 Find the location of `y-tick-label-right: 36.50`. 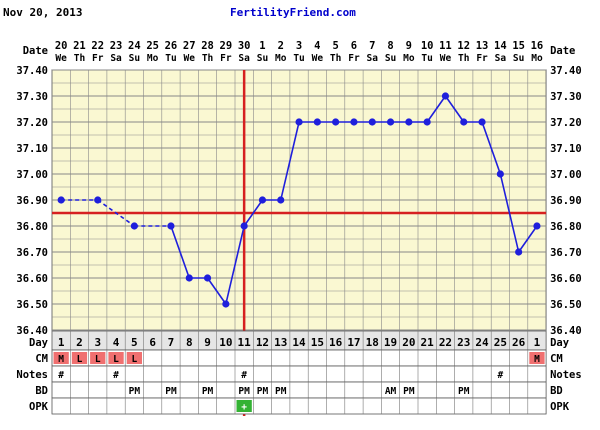

y-tick-label-right: 36.50 is located at coordinates (566, 305).